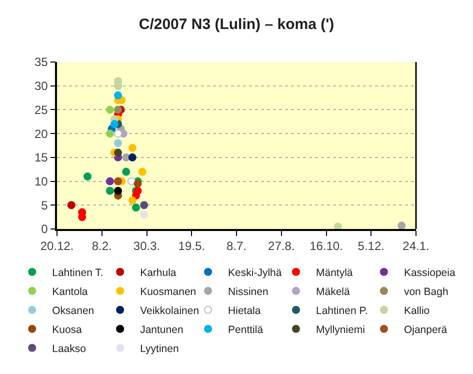 The height and width of the screenshot is (374, 473). I want to click on legend-label: Veikkolainen, so click(170, 310).